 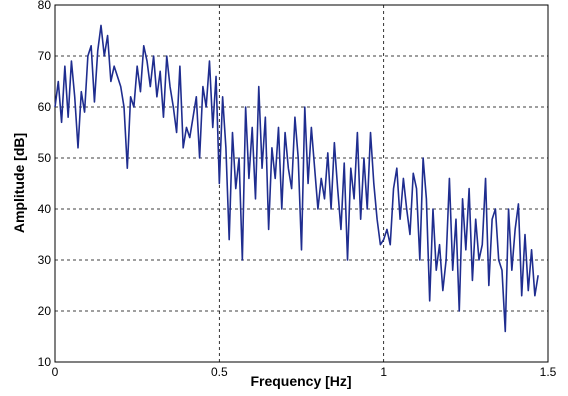 What do you see at coordinates (45, 362) in the screenshot?
I see `y-tick-label: 10` at bounding box center [45, 362].